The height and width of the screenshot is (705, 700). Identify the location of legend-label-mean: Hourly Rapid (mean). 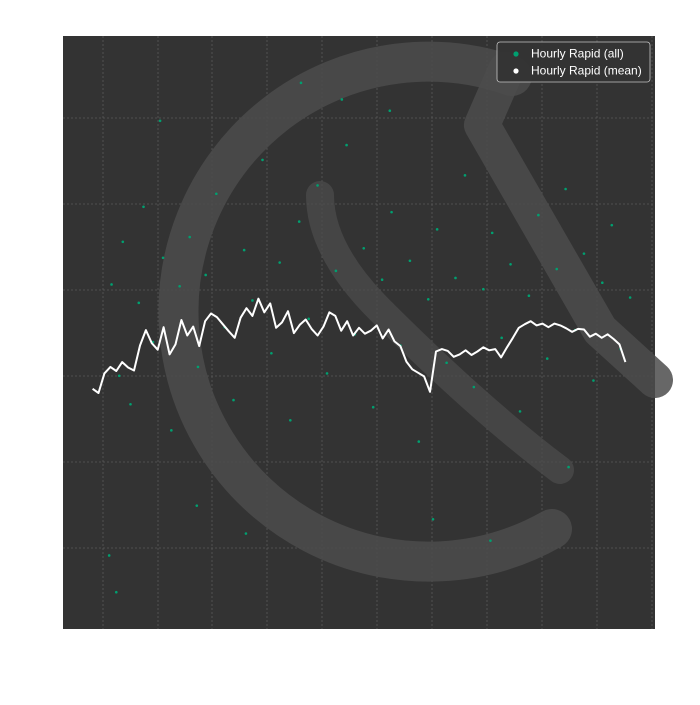
(586, 71).